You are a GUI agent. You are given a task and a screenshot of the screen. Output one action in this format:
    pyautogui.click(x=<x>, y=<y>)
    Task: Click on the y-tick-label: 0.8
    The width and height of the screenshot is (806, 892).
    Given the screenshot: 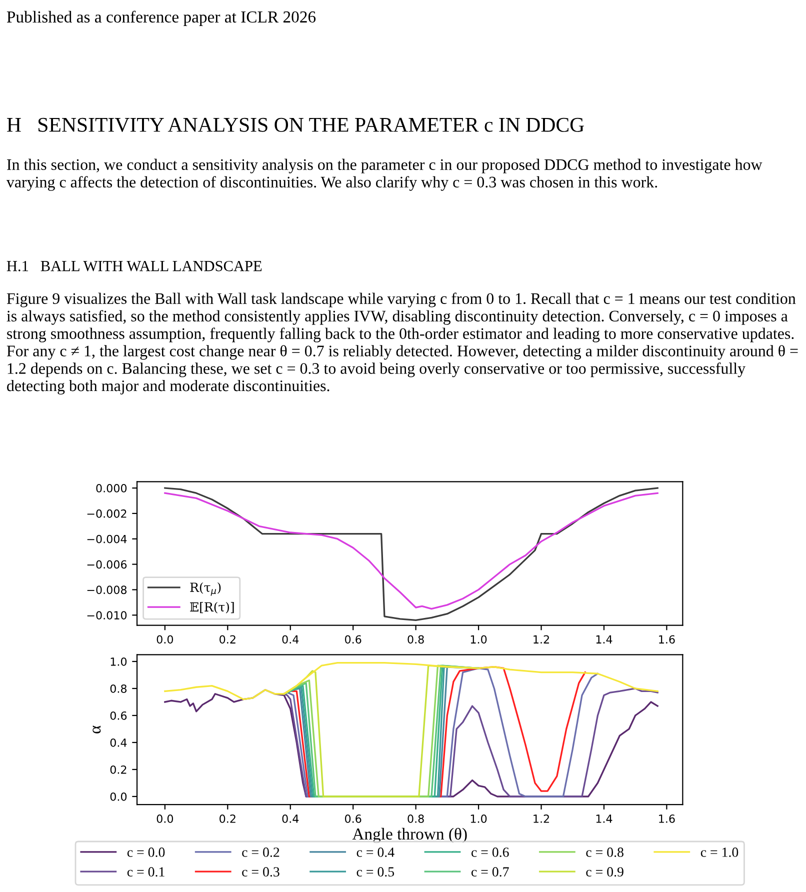 What is the action you would take?
    pyautogui.click(x=118, y=688)
    